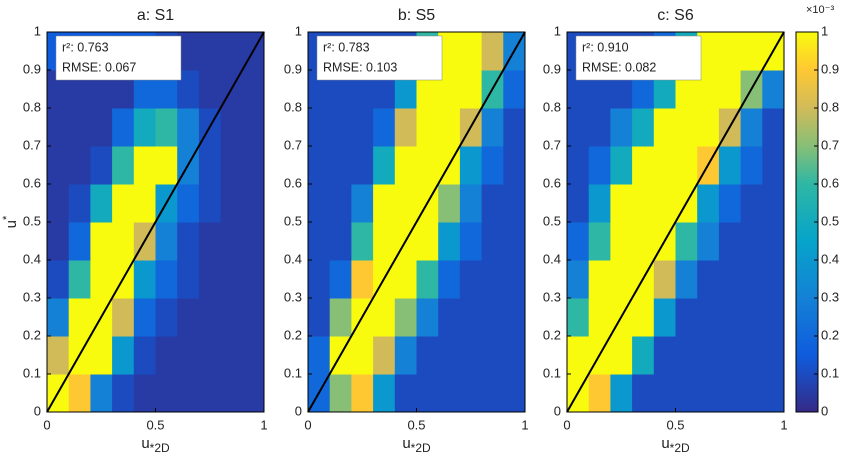 The height and width of the screenshot is (464, 844). What do you see at coordinates (552, 372) in the screenshot?
I see `y-tick-label: 0.1` at bounding box center [552, 372].